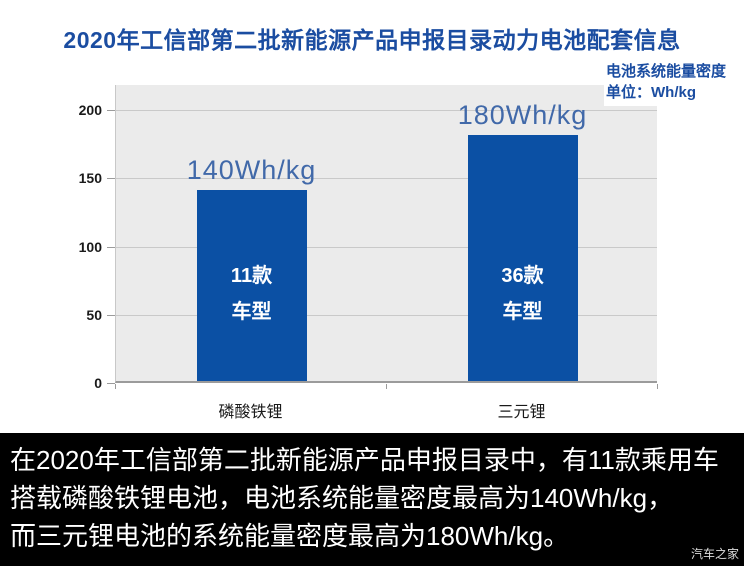  I want to click on caption-line-3: 而三元锂电池的系统能量密度最高为180Wh/kg。, so click(290, 536).